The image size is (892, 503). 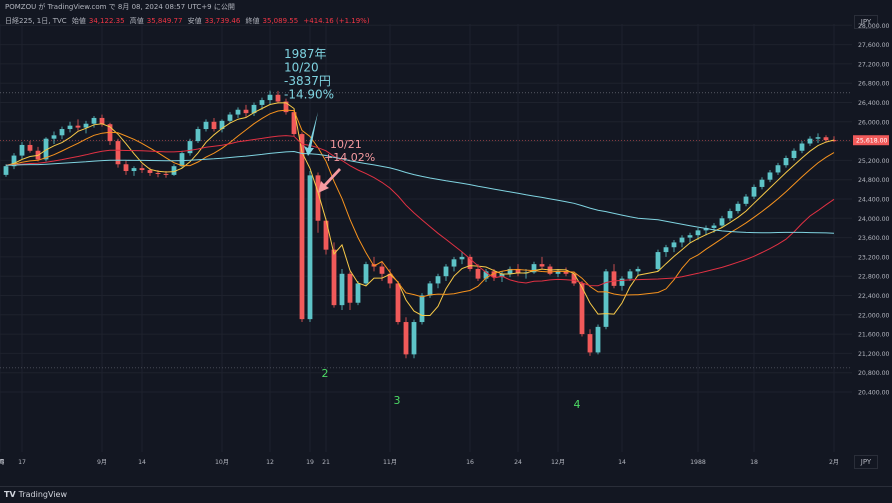 What do you see at coordinates (874, 84) in the screenshot?
I see `y-tick-label: 26,800.00` at bounding box center [874, 84].